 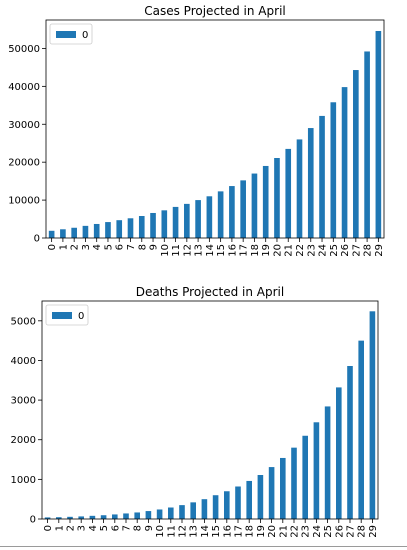 What do you see at coordinates (356, 250) in the screenshot?
I see `x-tick-label: 27` at bounding box center [356, 250].